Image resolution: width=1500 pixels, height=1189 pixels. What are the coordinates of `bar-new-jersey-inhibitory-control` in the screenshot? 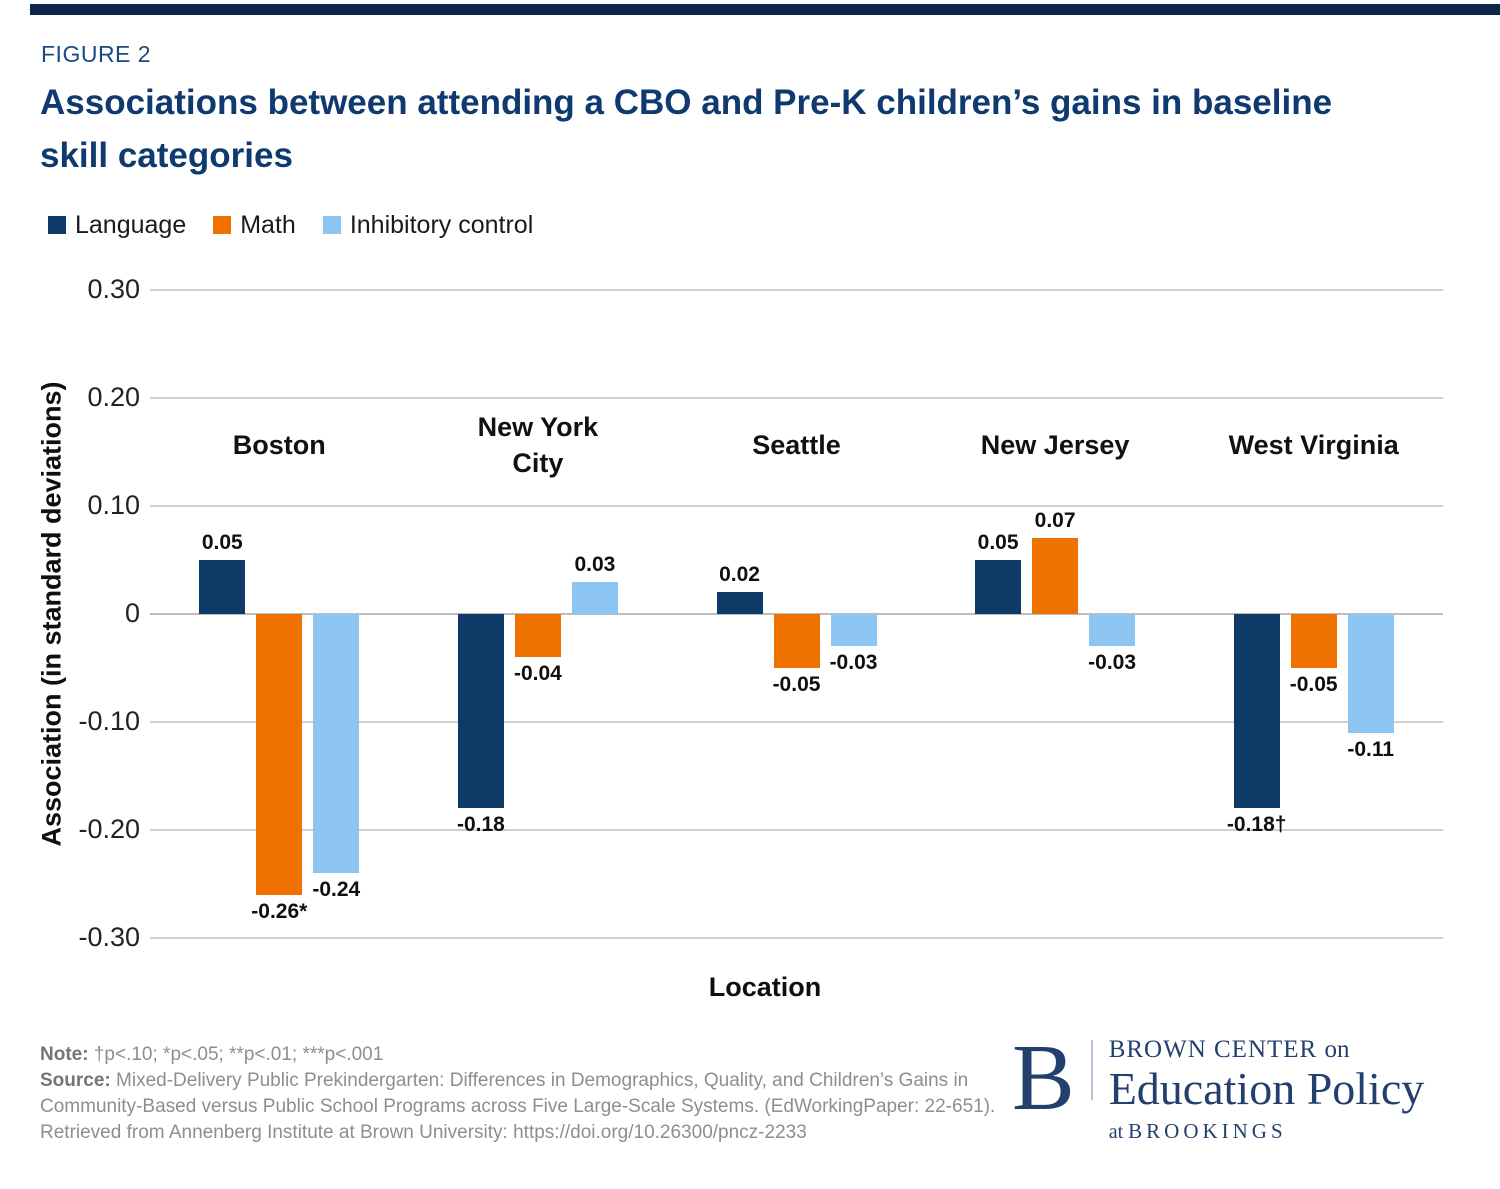 It's located at (1112, 630).